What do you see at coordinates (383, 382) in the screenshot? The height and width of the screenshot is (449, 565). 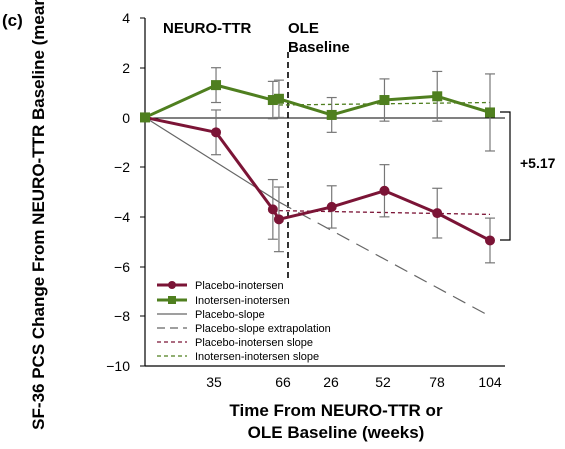 I see `x-tick-label: 52` at bounding box center [383, 382].